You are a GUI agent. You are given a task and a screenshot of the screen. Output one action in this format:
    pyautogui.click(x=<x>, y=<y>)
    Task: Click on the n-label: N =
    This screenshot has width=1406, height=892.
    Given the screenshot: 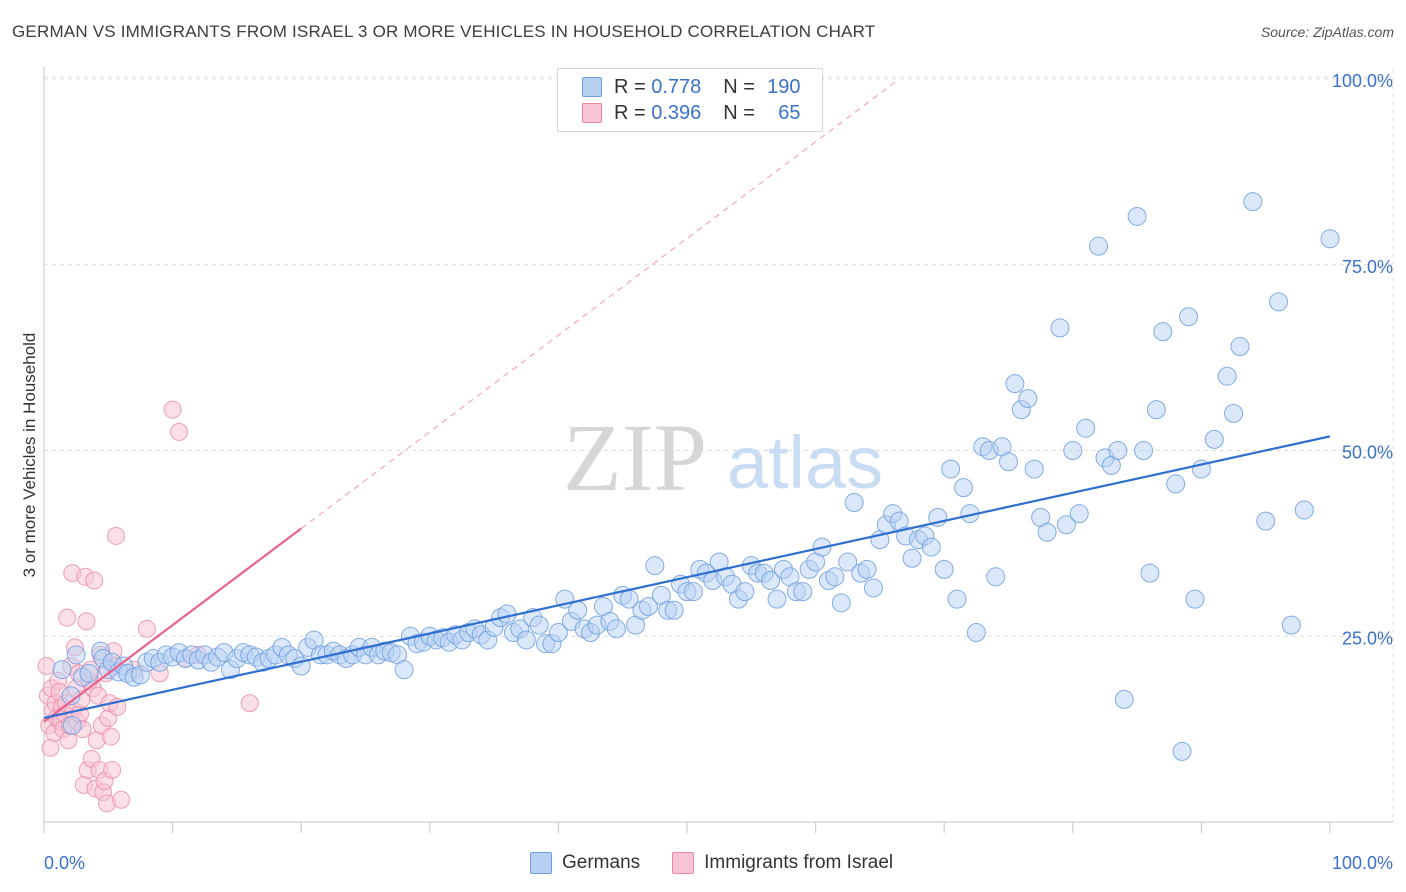 What is the action you would take?
    pyautogui.click(x=742, y=86)
    